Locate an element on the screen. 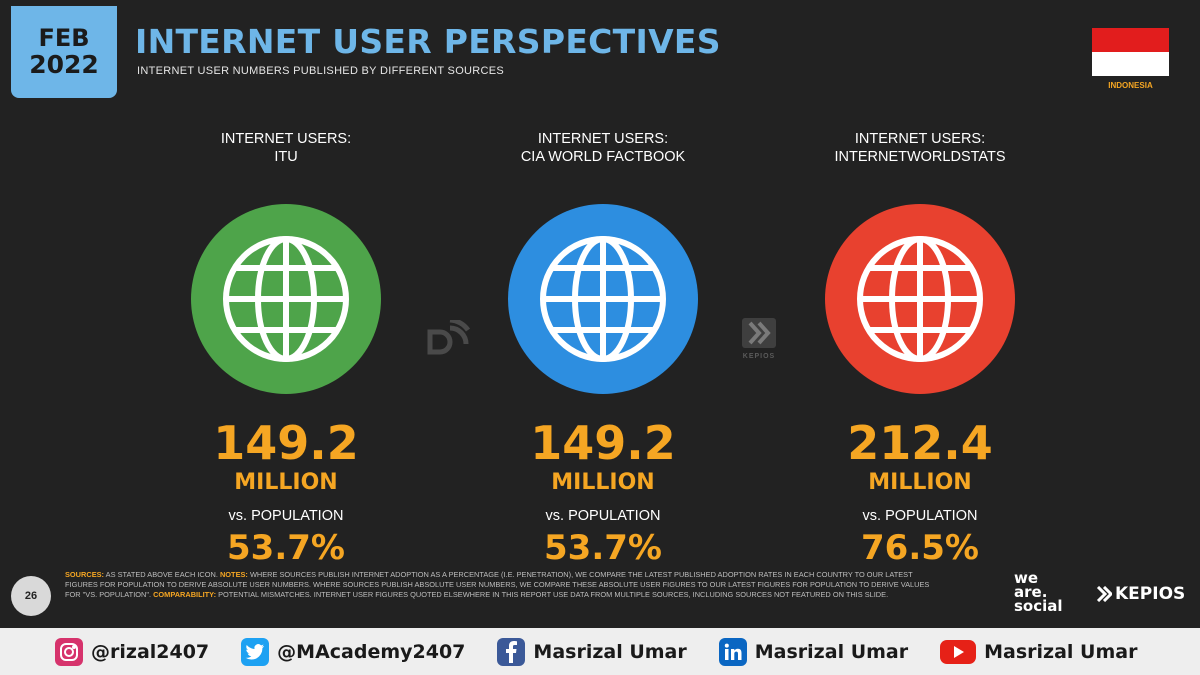  instagram-icon is located at coordinates (69, 651).